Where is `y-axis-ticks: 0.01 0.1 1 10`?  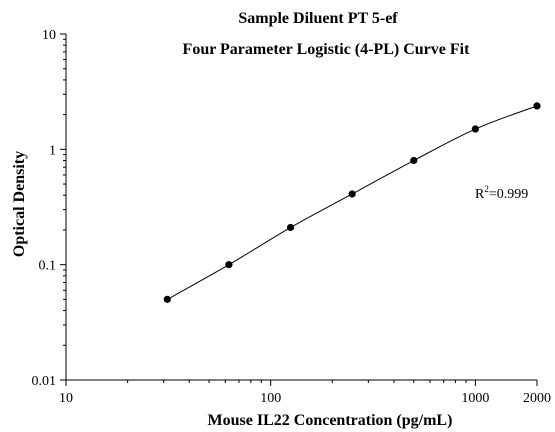 y-axis-ticks: 0.01 0.1 1 10 is located at coordinates (49, 208).